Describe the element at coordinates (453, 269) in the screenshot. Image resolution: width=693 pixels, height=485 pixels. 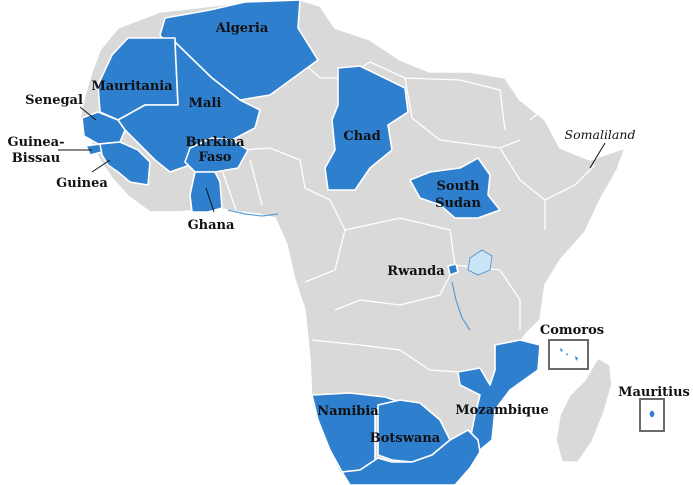
I see `country-rwanda` at that location.